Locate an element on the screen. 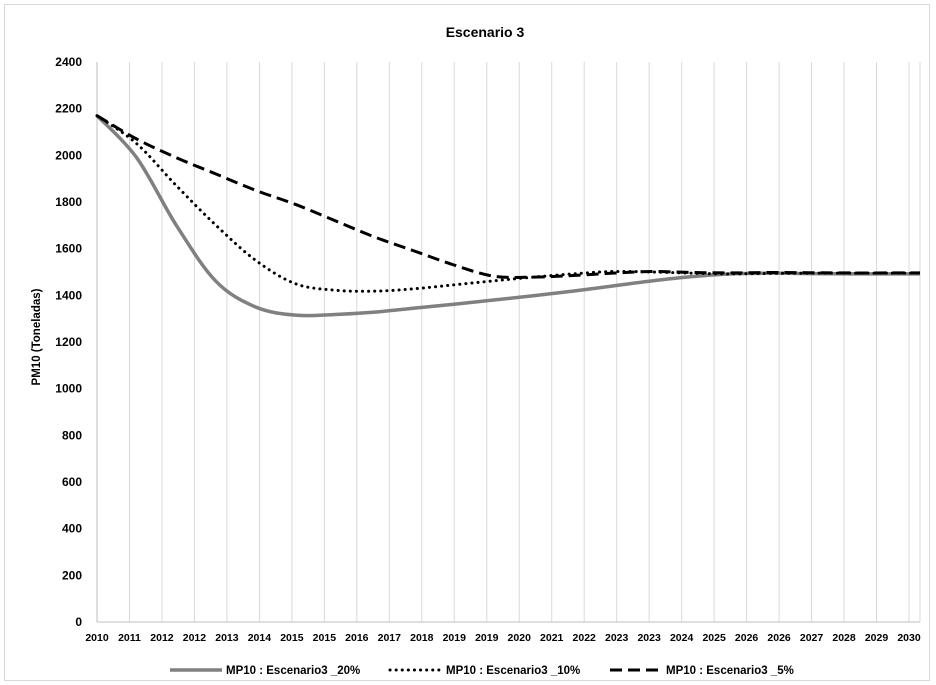  x-tick-label: 2020 is located at coordinates (520, 638).